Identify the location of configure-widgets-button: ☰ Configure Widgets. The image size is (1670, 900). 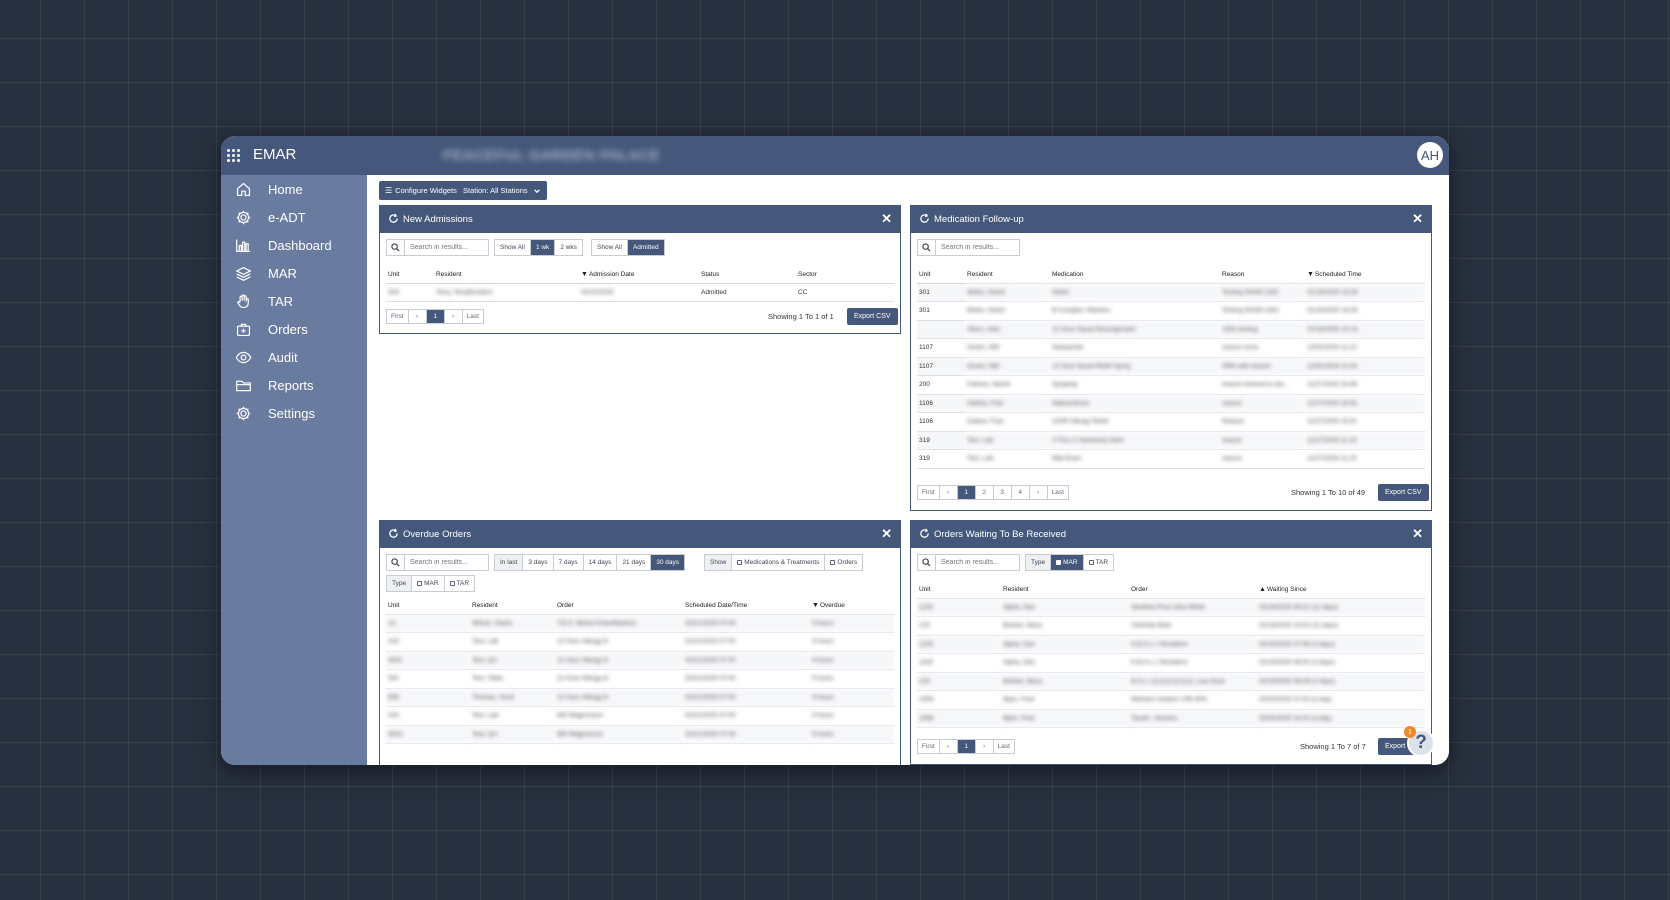
(421, 190).